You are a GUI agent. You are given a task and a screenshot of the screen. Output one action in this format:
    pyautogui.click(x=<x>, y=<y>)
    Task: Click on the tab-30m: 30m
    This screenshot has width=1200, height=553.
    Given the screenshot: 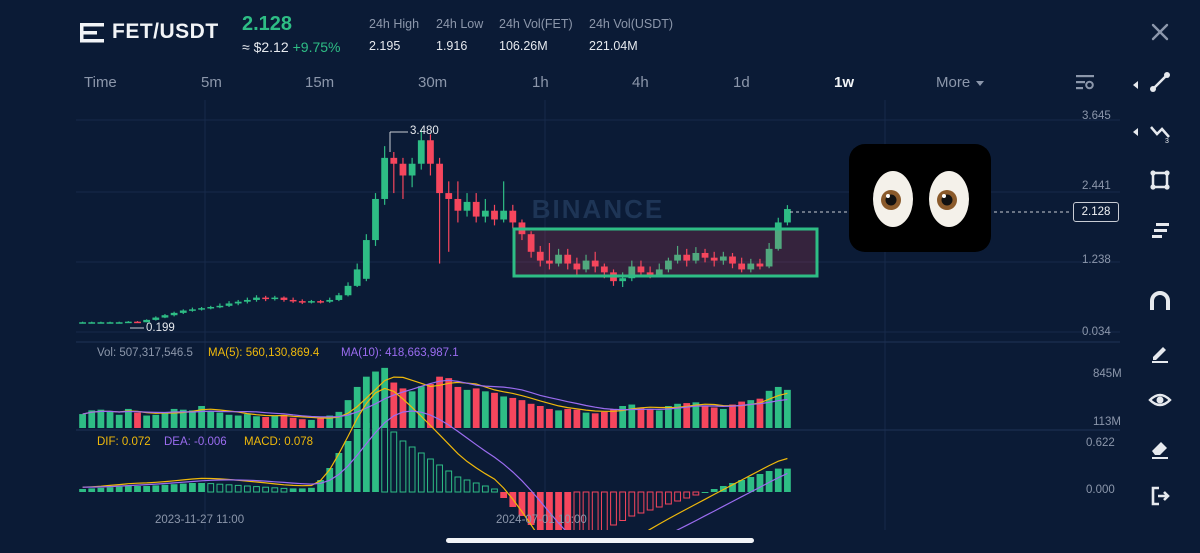 What is the action you would take?
    pyautogui.click(x=433, y=82)
    